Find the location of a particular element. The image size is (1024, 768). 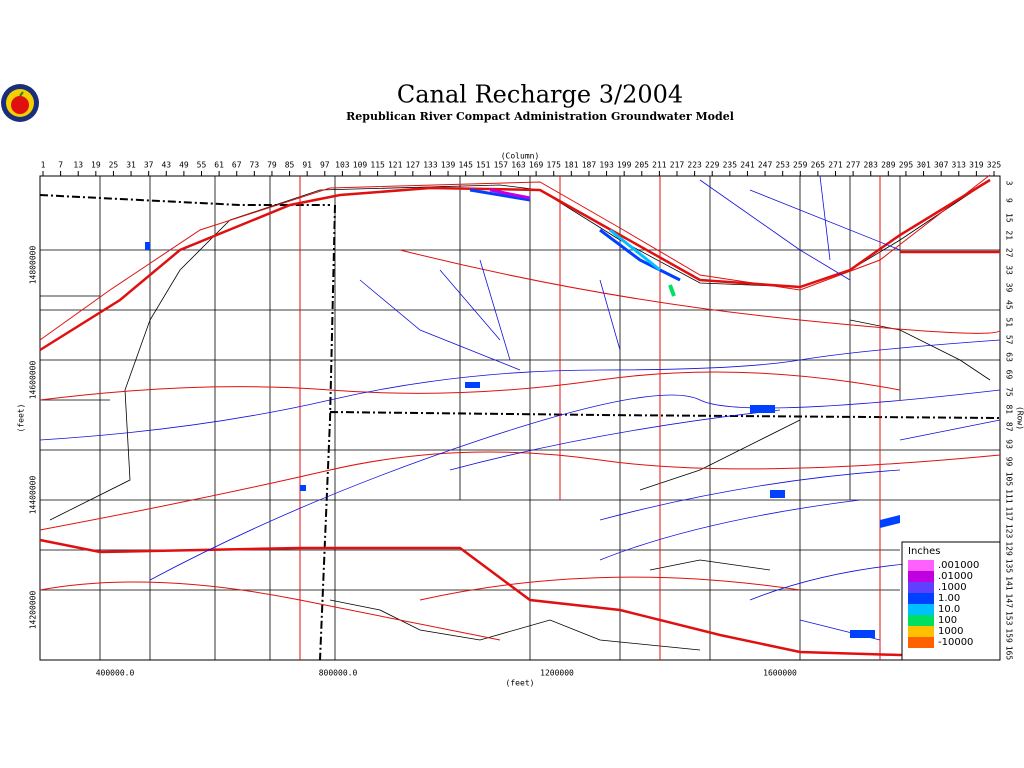

x-axis-label: (feet) is located at coordinates (520, 683).